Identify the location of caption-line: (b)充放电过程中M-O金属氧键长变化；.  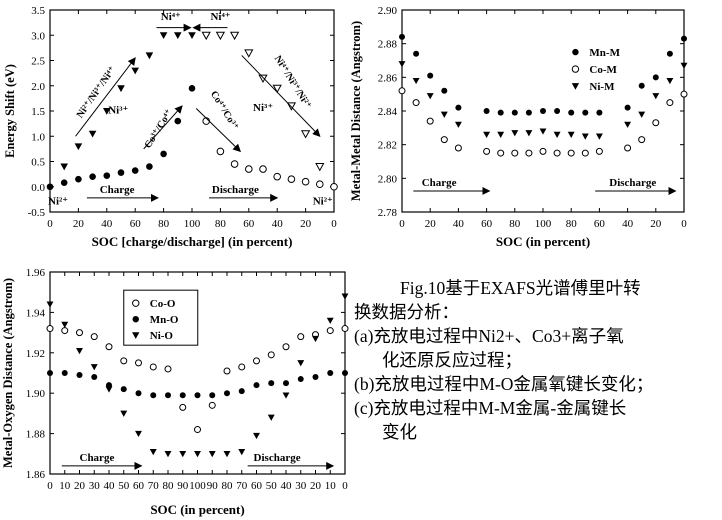
(504, 384).